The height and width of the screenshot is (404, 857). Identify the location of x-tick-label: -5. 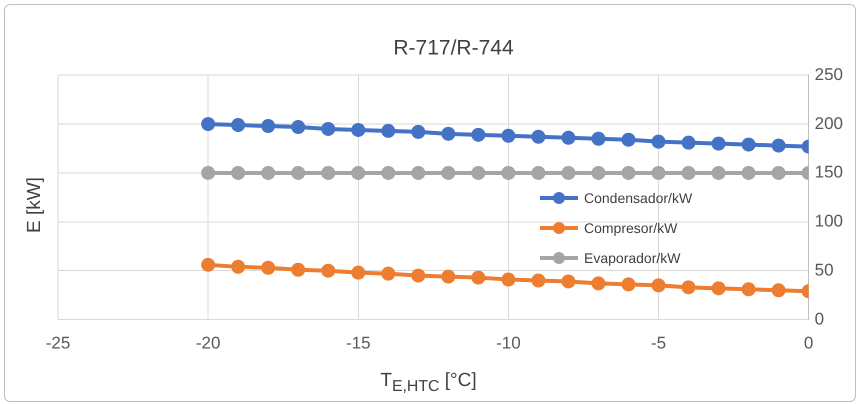
(658, 342).